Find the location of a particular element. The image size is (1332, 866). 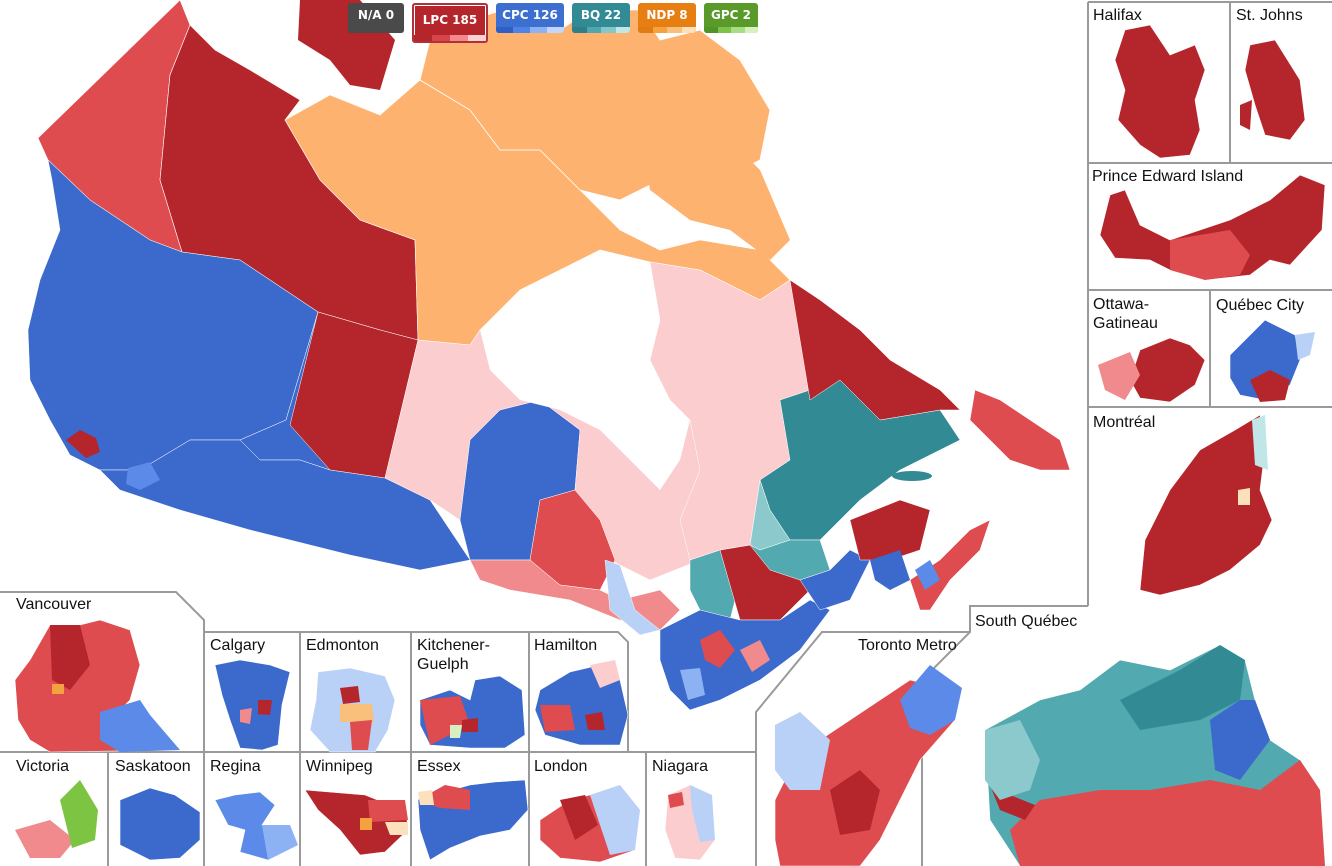

hamilton-lpc is located at coordinates (557, 718).